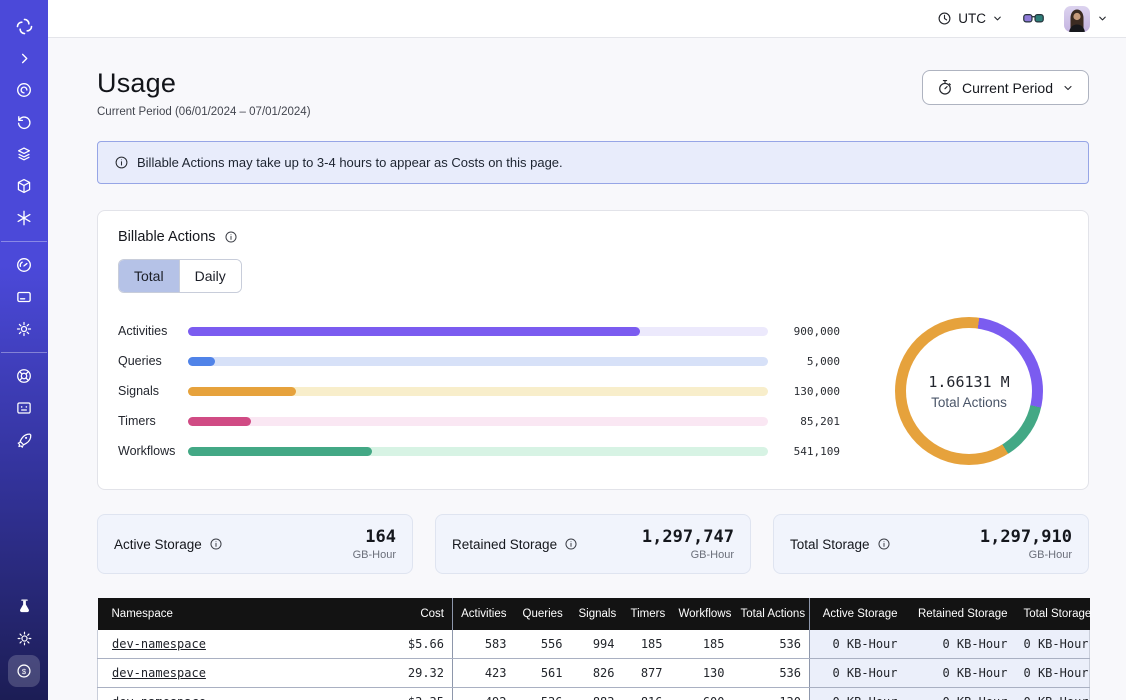  I want to click on column-header: Workflows, so click(701, 614).